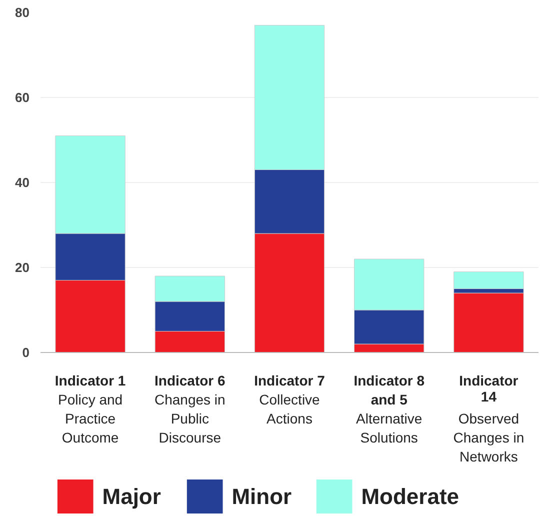 Image resolution: width=546 pixels, height=516 pixels. What do you see at coordinates (90, 409) in the screenshot?
I see `x-tick-label: Indicator 1 Policy and Practice Outcome` at bounding box center [90, 409].